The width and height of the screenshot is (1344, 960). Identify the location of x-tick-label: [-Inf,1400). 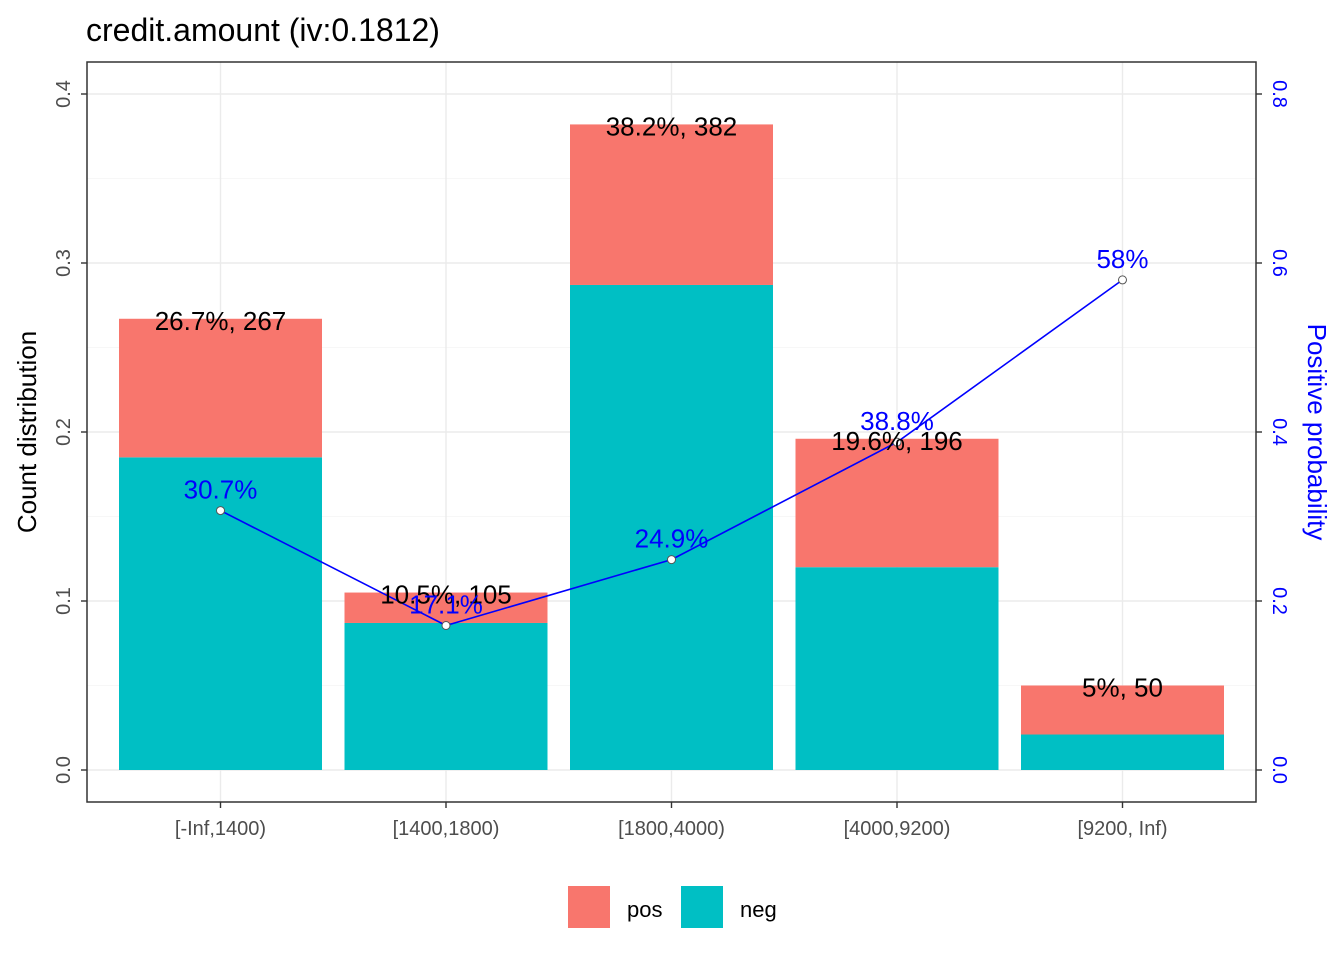
(220, 829).